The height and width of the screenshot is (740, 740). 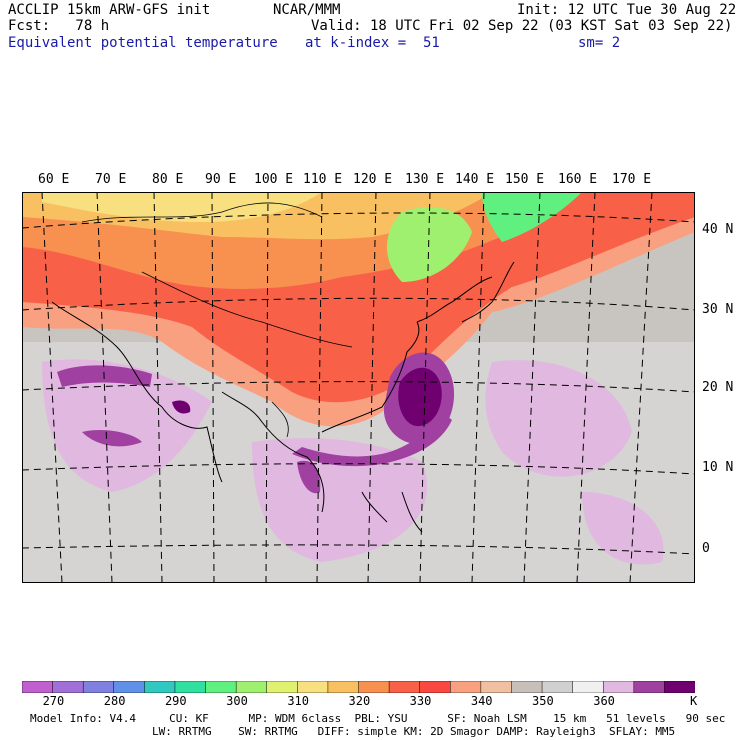 I want to click on init-time: Init: 12 UTC Tue 30 Aug 22, so click(x=627, y=10).